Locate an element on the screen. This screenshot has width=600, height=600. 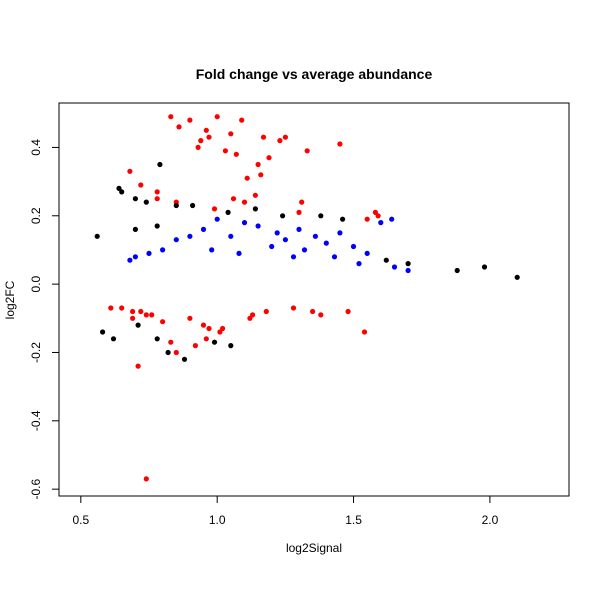
x-tick-label: 1.5 is located at coordinates (353, 520).